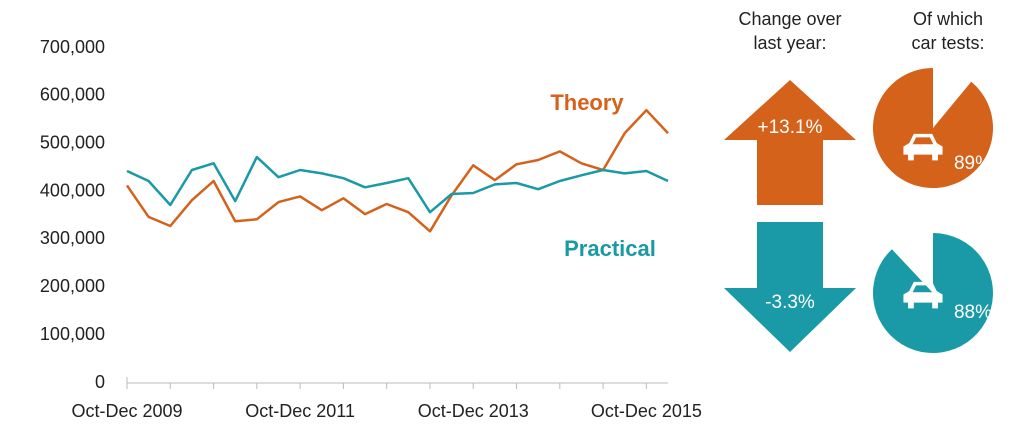 Image resolution: width=1025 pixels, height=426 pixels. I want to click on y-tick-label: 0, so click(100, 382).